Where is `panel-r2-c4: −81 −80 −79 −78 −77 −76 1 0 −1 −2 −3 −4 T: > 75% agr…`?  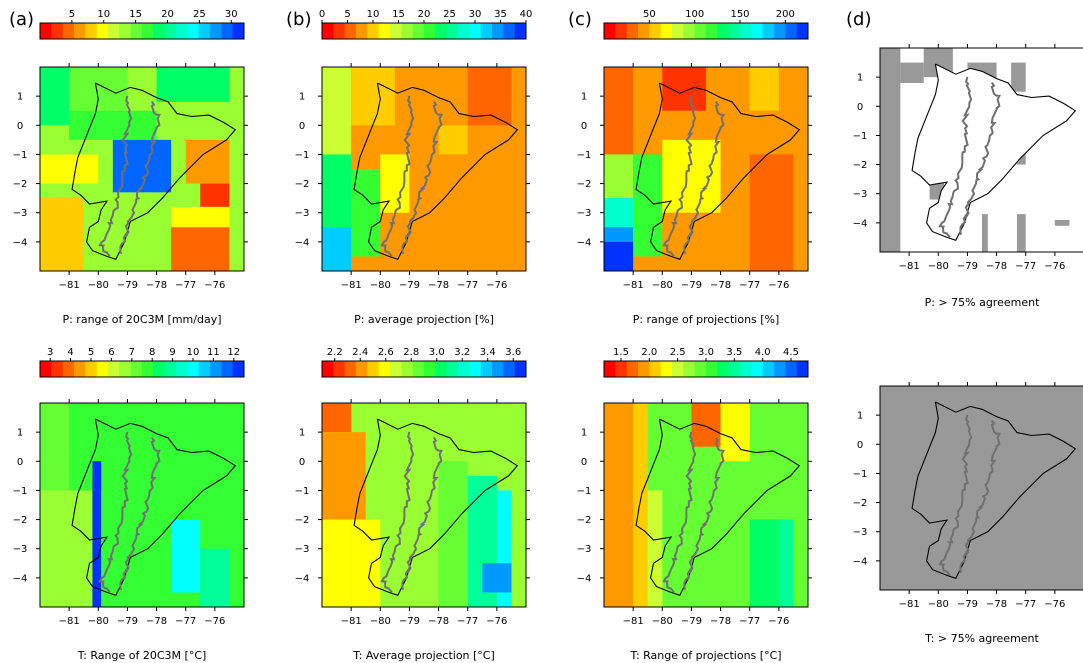 panel-r2-c4: −81 −80 −79 −78 −77 −76 1 0 −1 −2 −3 −4 T: > 75% agr… is located at coordinates (968, 513).